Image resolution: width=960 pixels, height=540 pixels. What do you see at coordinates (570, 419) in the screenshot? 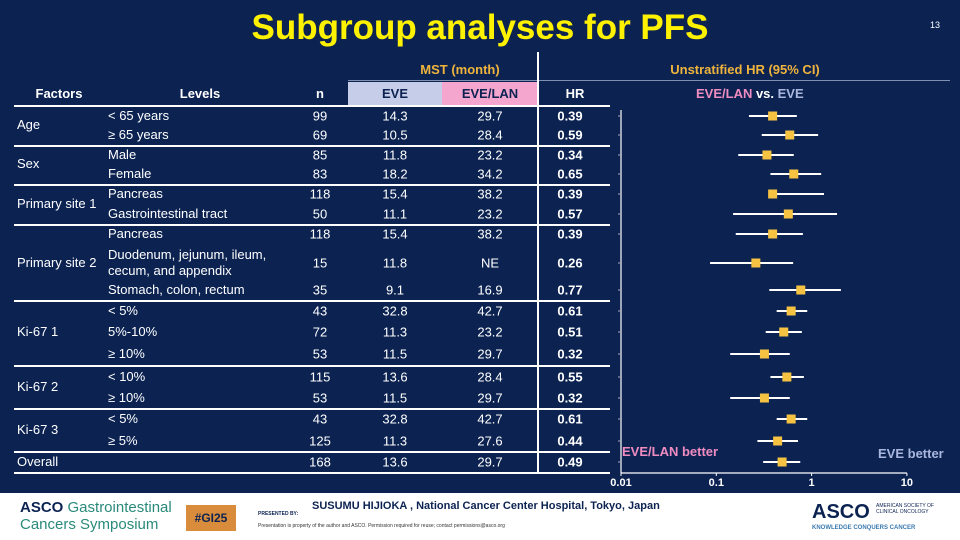
I see `hr-value: 0.61` at bounding box center [570, 419].